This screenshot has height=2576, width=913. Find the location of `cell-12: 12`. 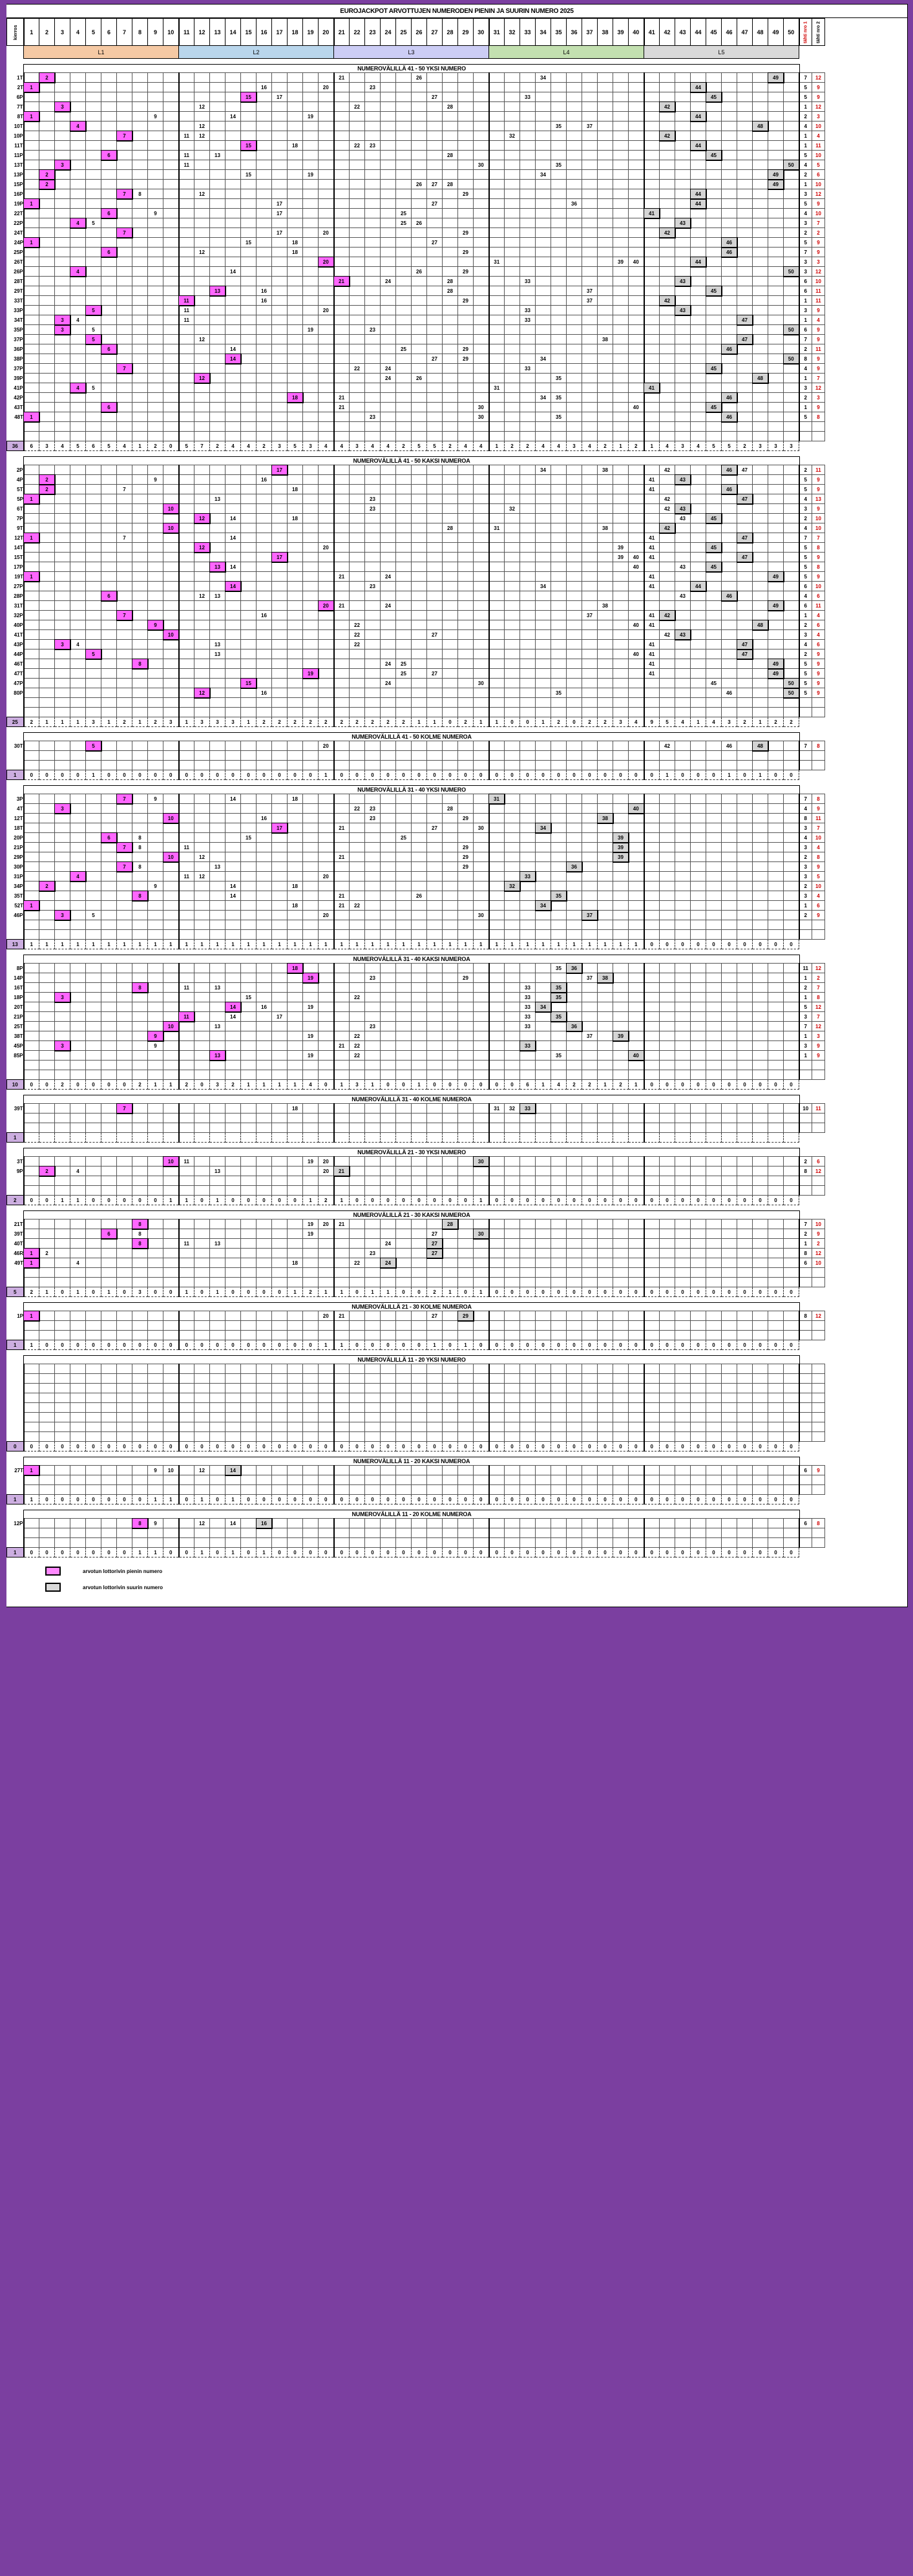

cell-12: 12 is located at coordinates (202, 106).